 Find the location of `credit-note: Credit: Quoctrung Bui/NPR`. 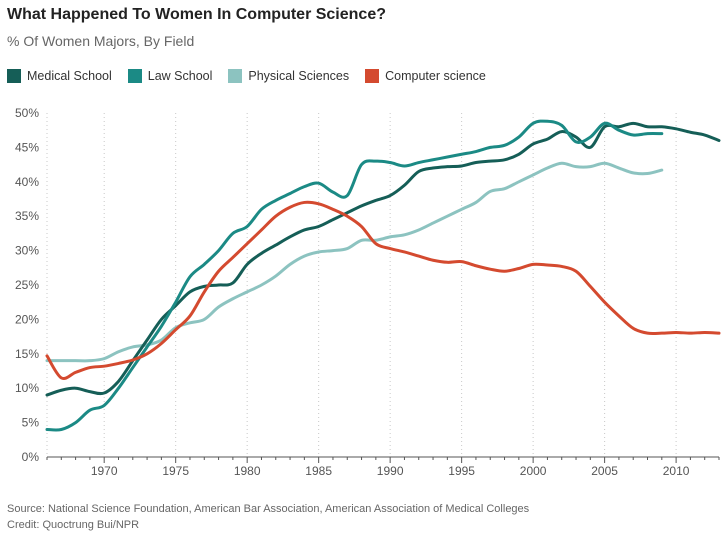

credit-note: Credit: Quoctrung Bui/NPR is located at coordinates (73, 525).